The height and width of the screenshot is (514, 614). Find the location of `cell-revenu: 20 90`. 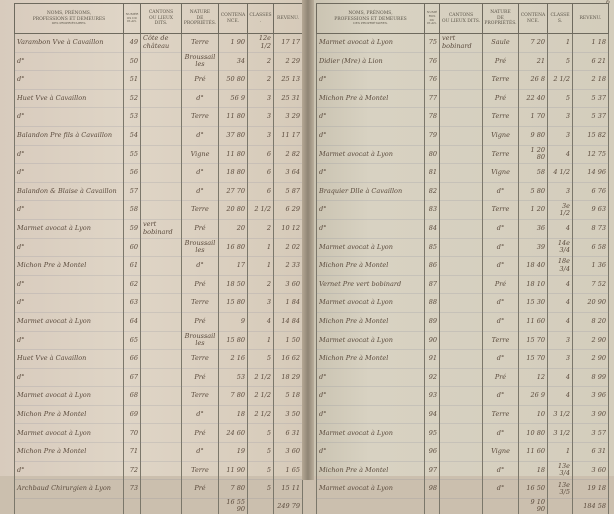

cell-revenu: 20 90 is located at coordinates (590, 303).